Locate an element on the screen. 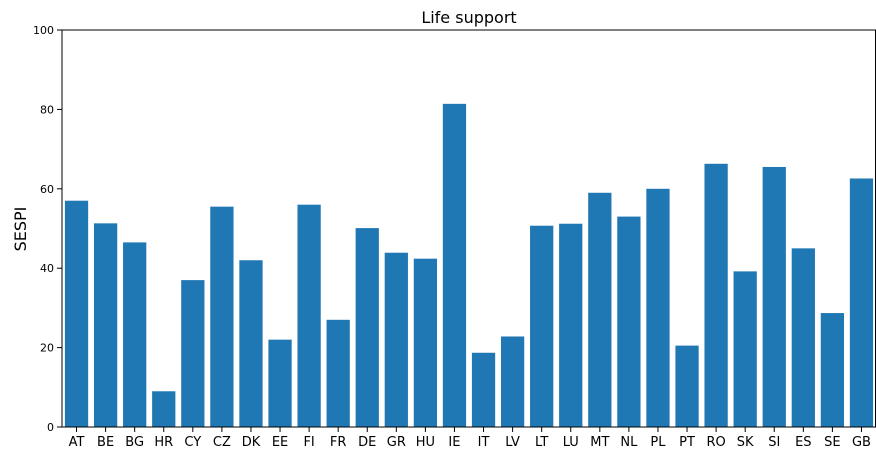 This screenshot has width=876, height=455. x-tick-label: GB is located at coordinates (861, 442).